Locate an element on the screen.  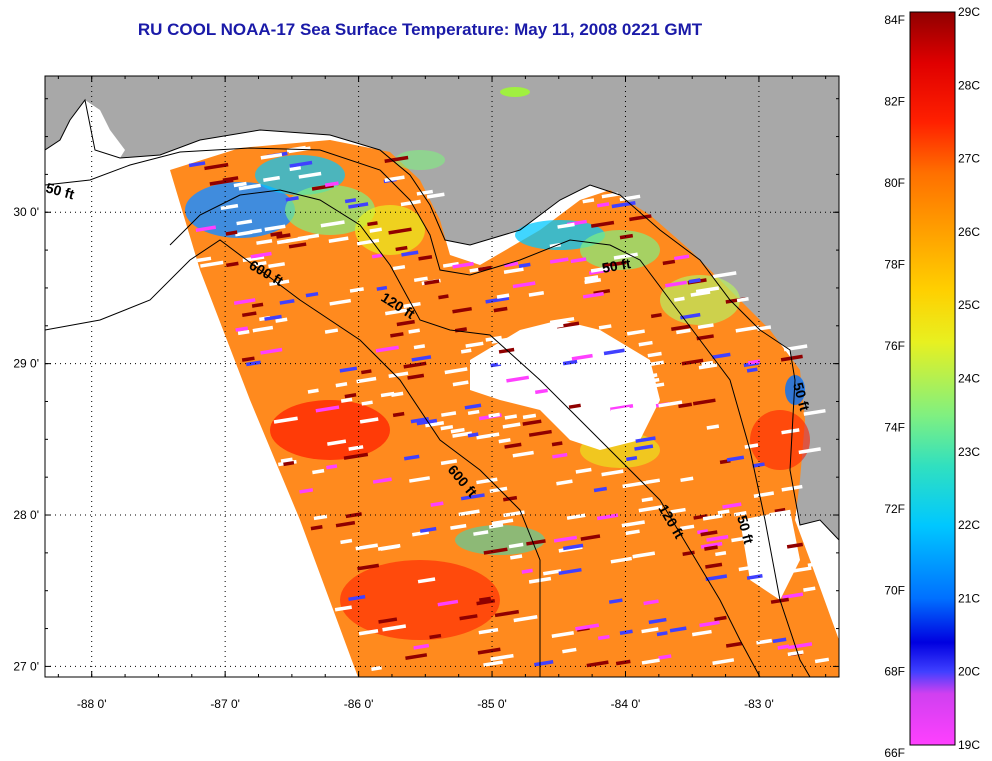
lon-tick-label: -86 0' is located at coordinates (359, 704).